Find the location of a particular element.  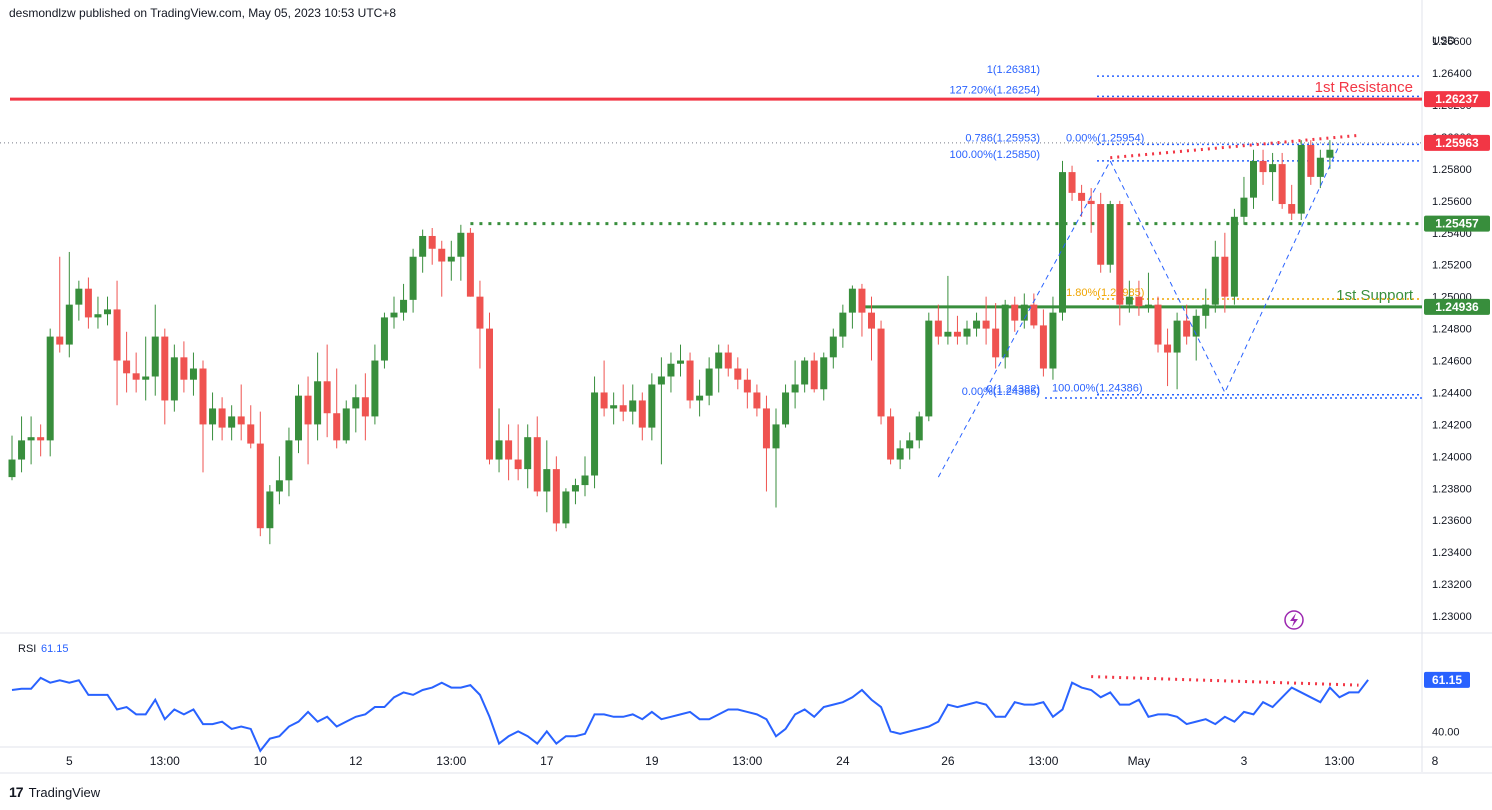

resistance-price-badge is located at coordinates (1457, 99).